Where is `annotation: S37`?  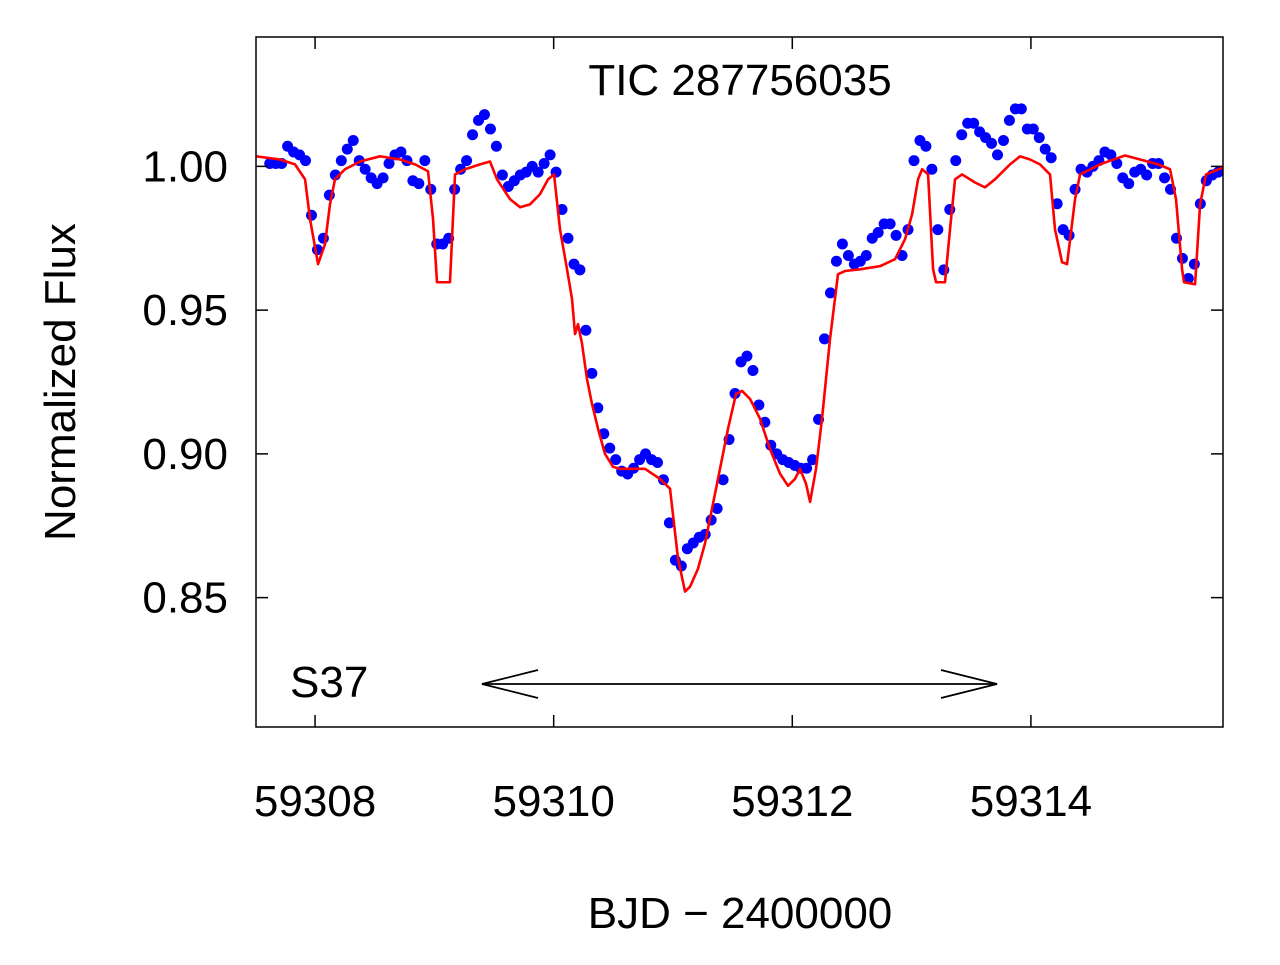
annotation: S37 is located at coordinates (329, 682).